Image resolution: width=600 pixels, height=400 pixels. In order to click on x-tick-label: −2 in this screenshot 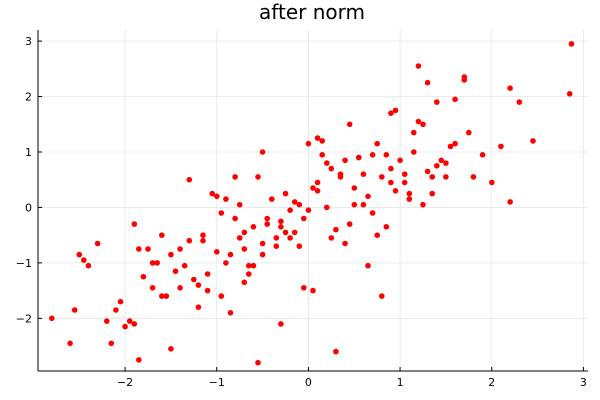, I will do `click(125, 382)`.